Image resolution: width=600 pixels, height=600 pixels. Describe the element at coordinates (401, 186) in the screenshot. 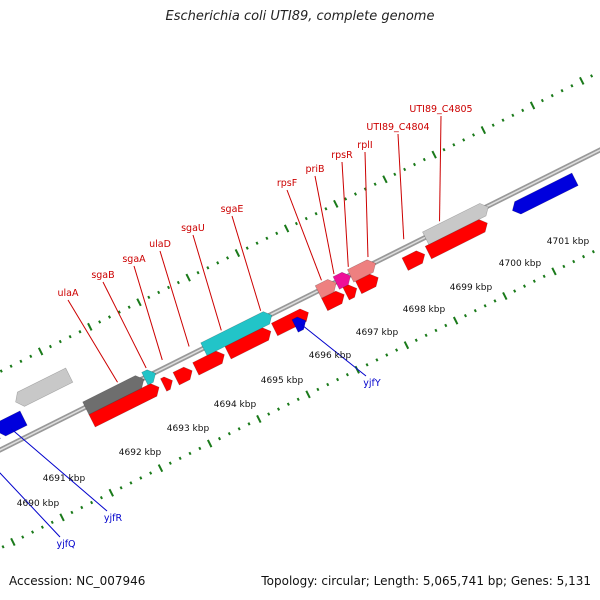

I see `label-uti89_c4804-leader` at that location.